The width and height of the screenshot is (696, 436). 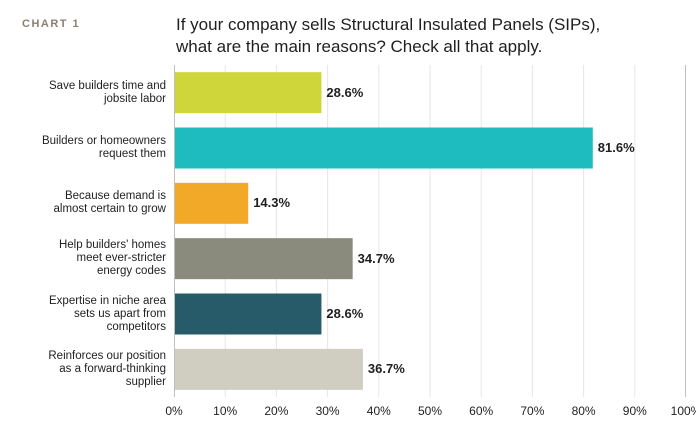 What do you see at coordinates (174, 411) in the screenshot?
I see `x-tick-label: 0%` at bounding box center [174, 411].